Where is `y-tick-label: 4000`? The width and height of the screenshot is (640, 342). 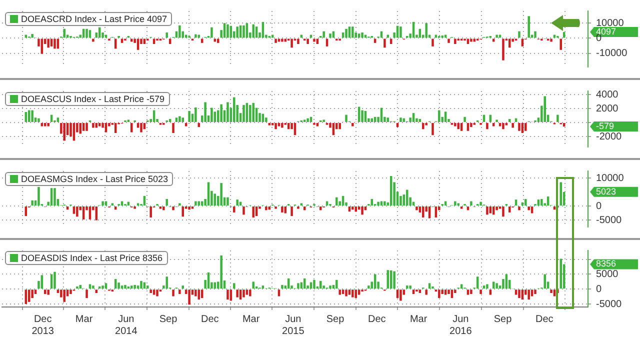
y-tick-label: 4000 is located at coordinates (607, 94).